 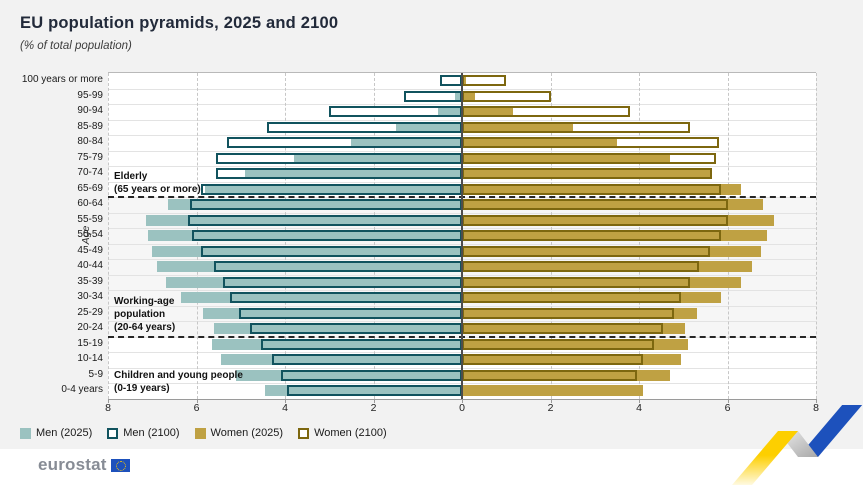 What do you see at coordinates (140, 314) in the screenshot?
I see `annotation-line: population` at bounding box center [140, 314].